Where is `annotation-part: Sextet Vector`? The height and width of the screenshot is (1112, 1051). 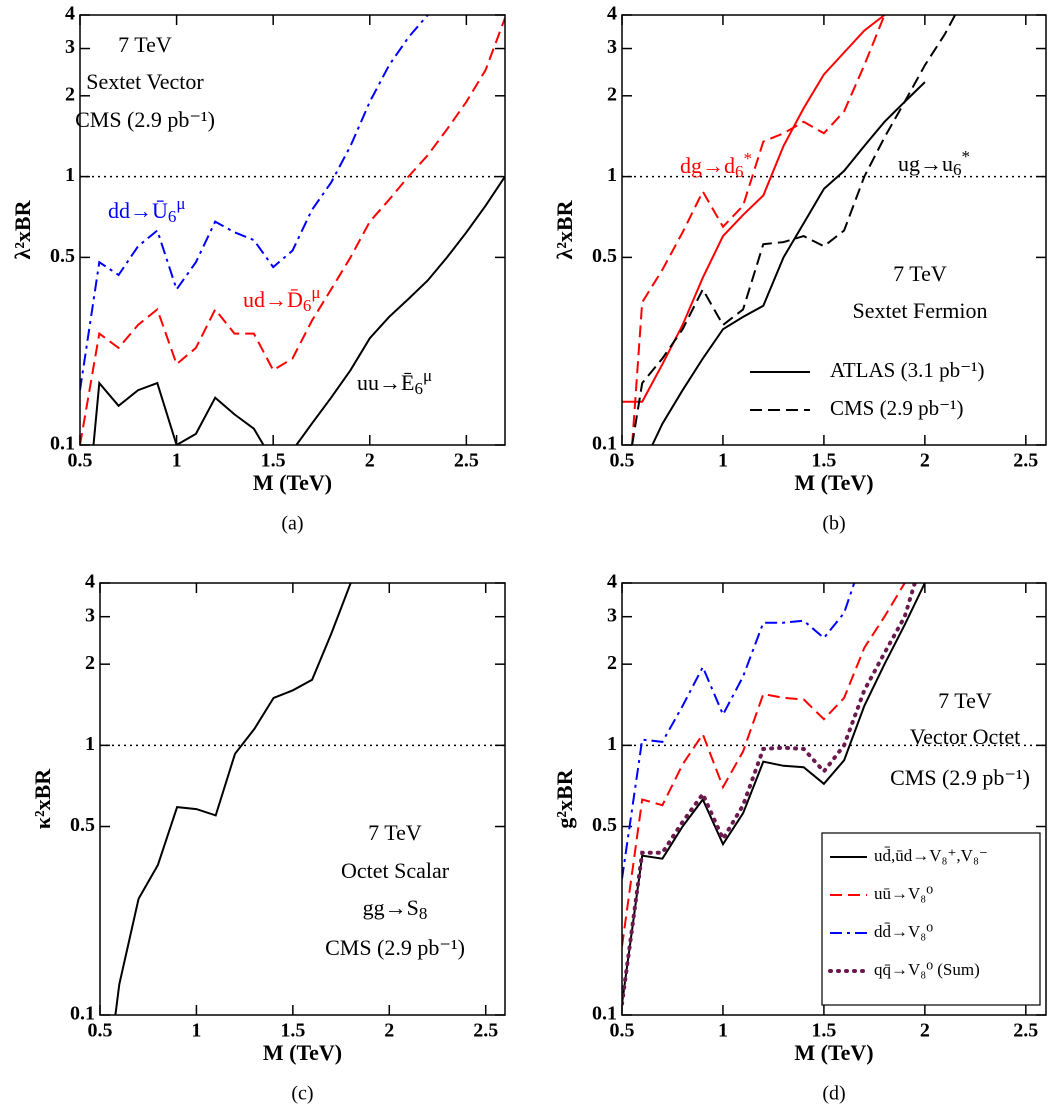
annotation-part: Sextet Vector is located at coordinates (145, 81).